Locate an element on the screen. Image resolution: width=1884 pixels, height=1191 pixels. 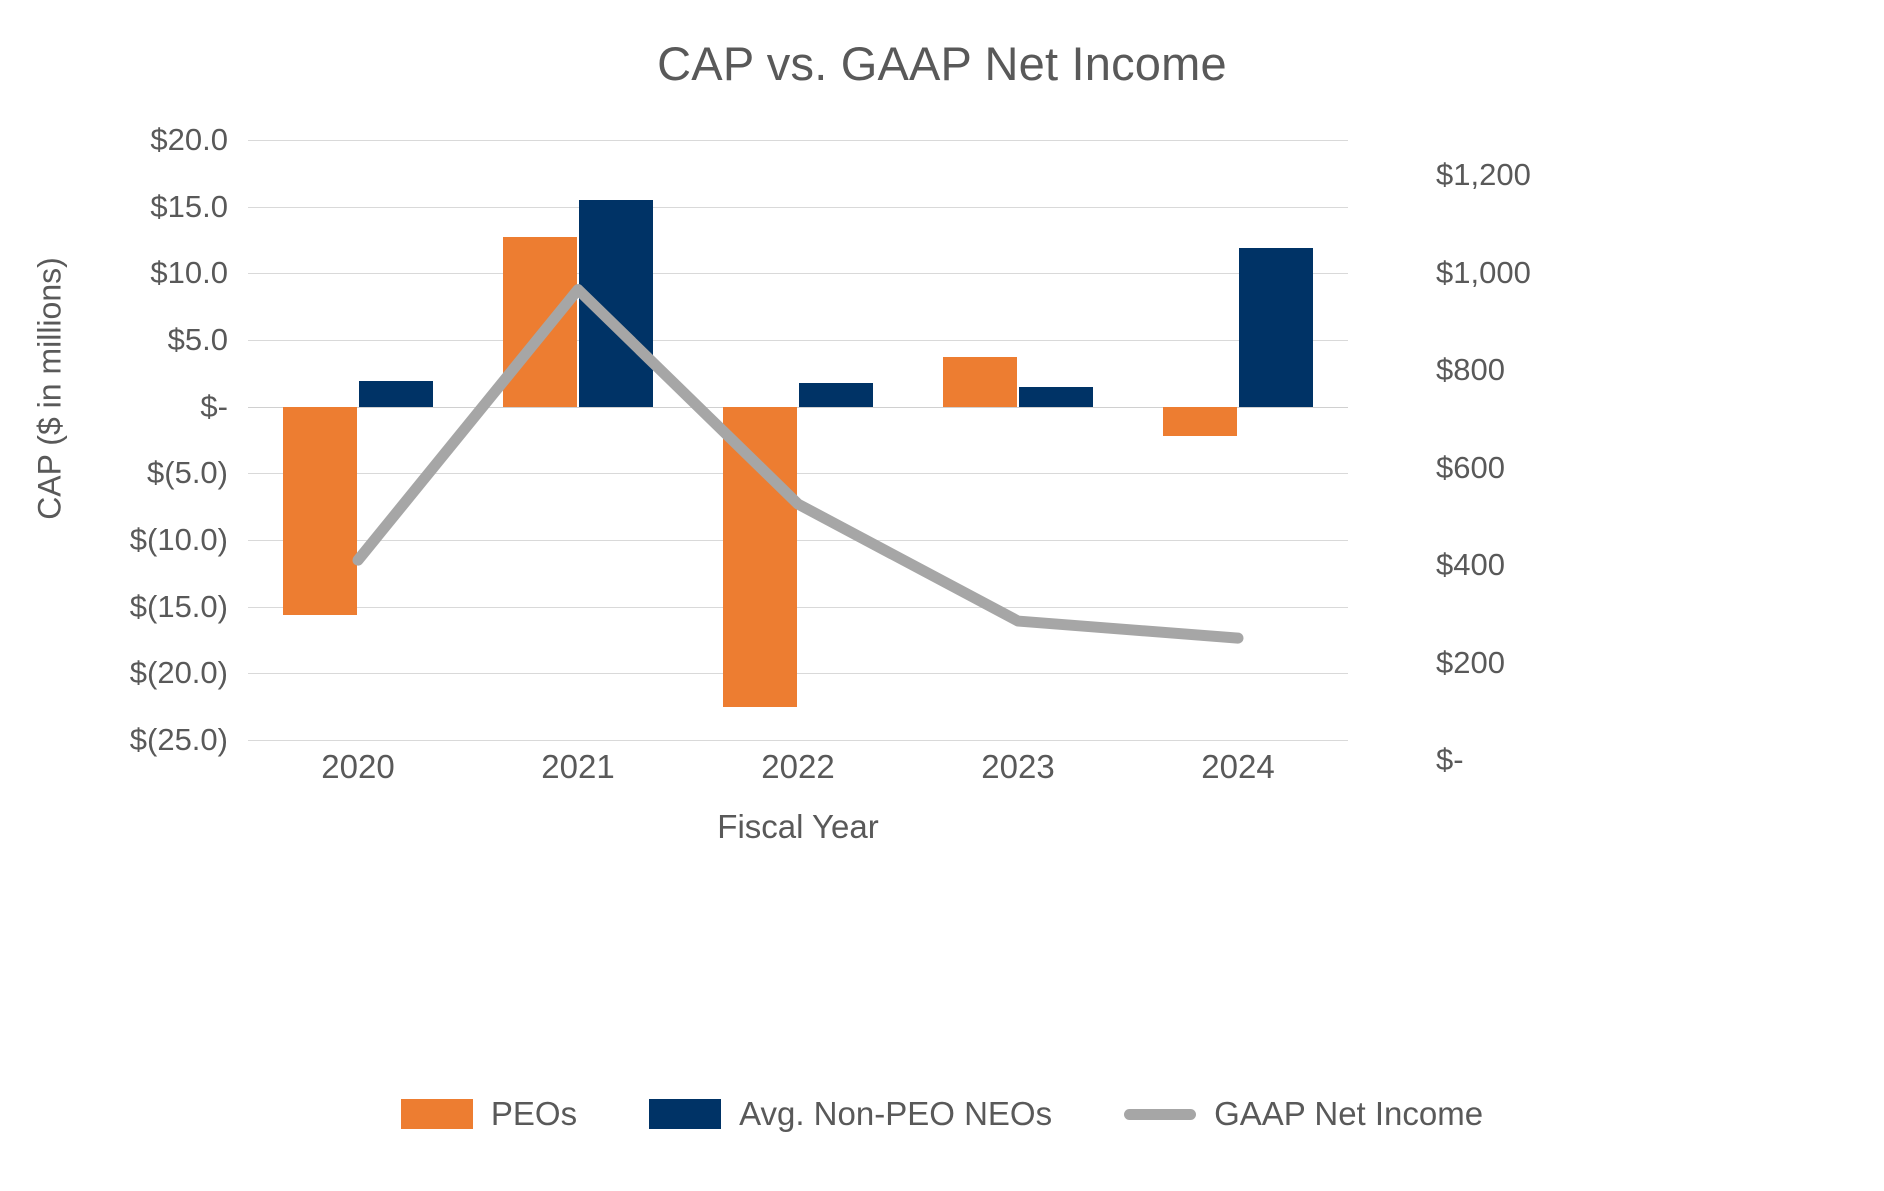
y-axis-left-tick-label: $(25.0) is located at coordinates (178, 739).